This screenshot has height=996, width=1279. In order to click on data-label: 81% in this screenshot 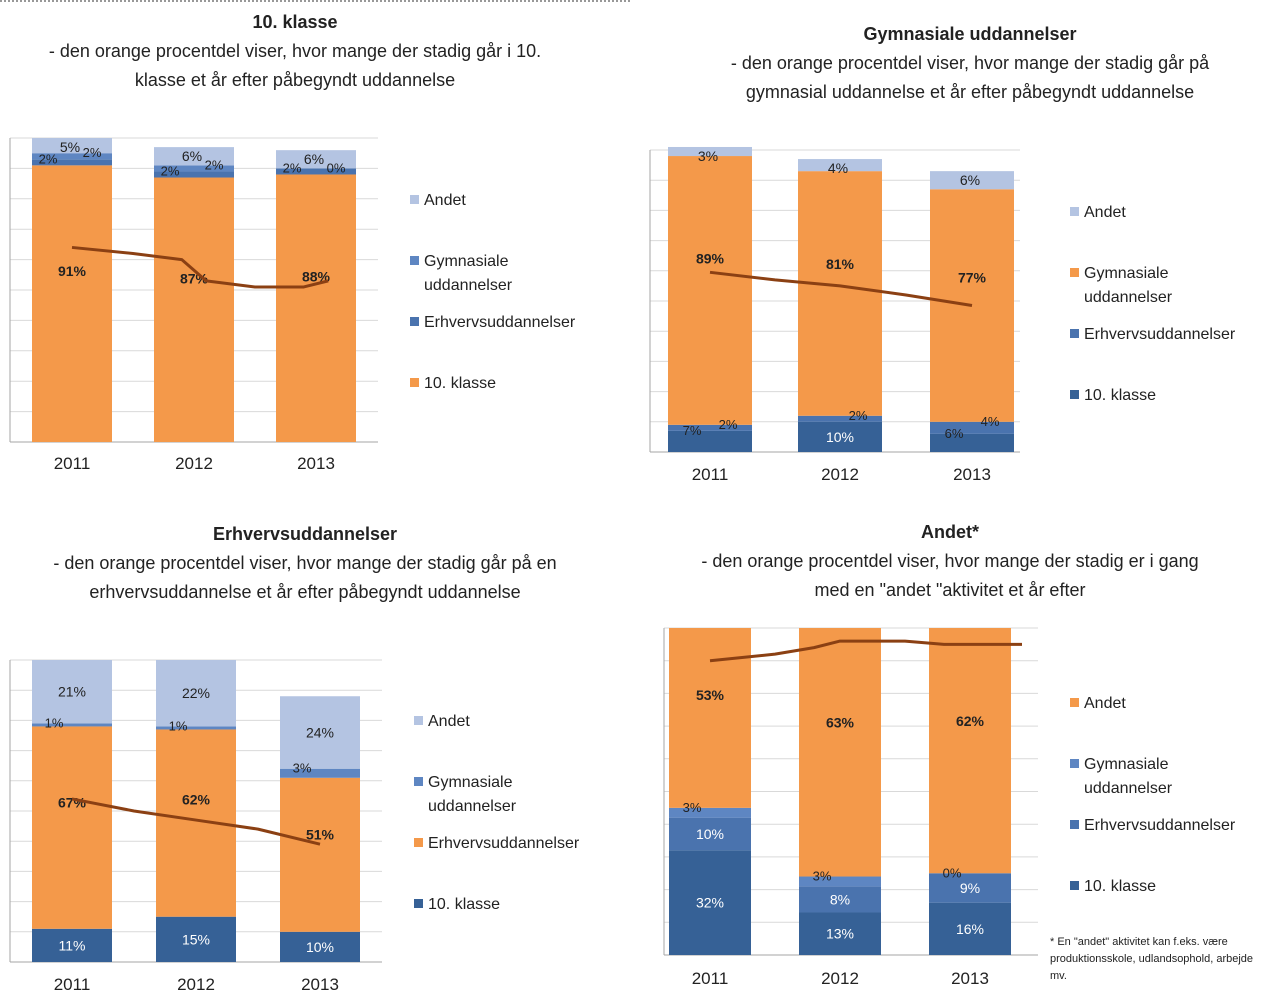, I will do `click(840, 264)`.